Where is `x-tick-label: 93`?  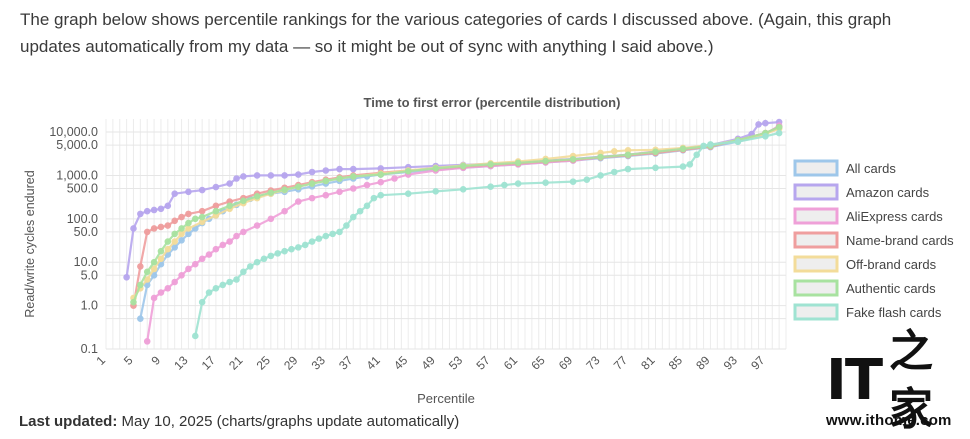
x-tick-label: 93 is located at coordinates (731, 363).